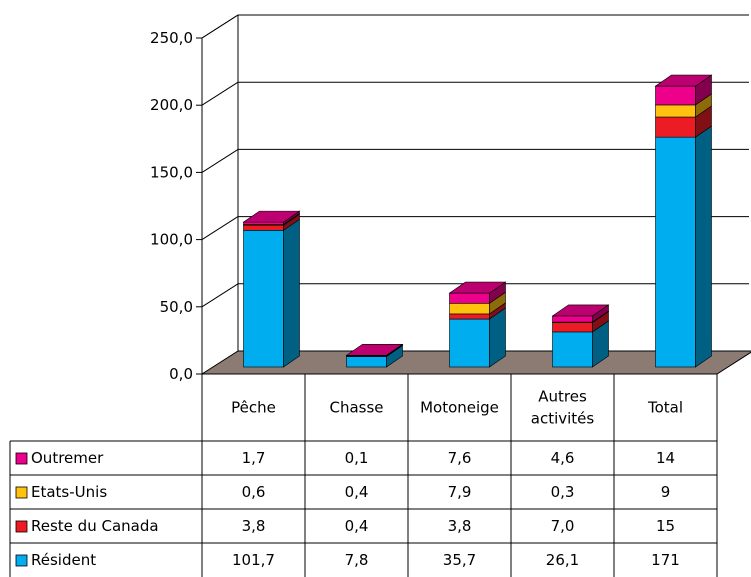 This screenshot has height=577, width=751. Describe the element at coordinates (563, 419) in the screenshot. I see `category-label: activités` at that location.